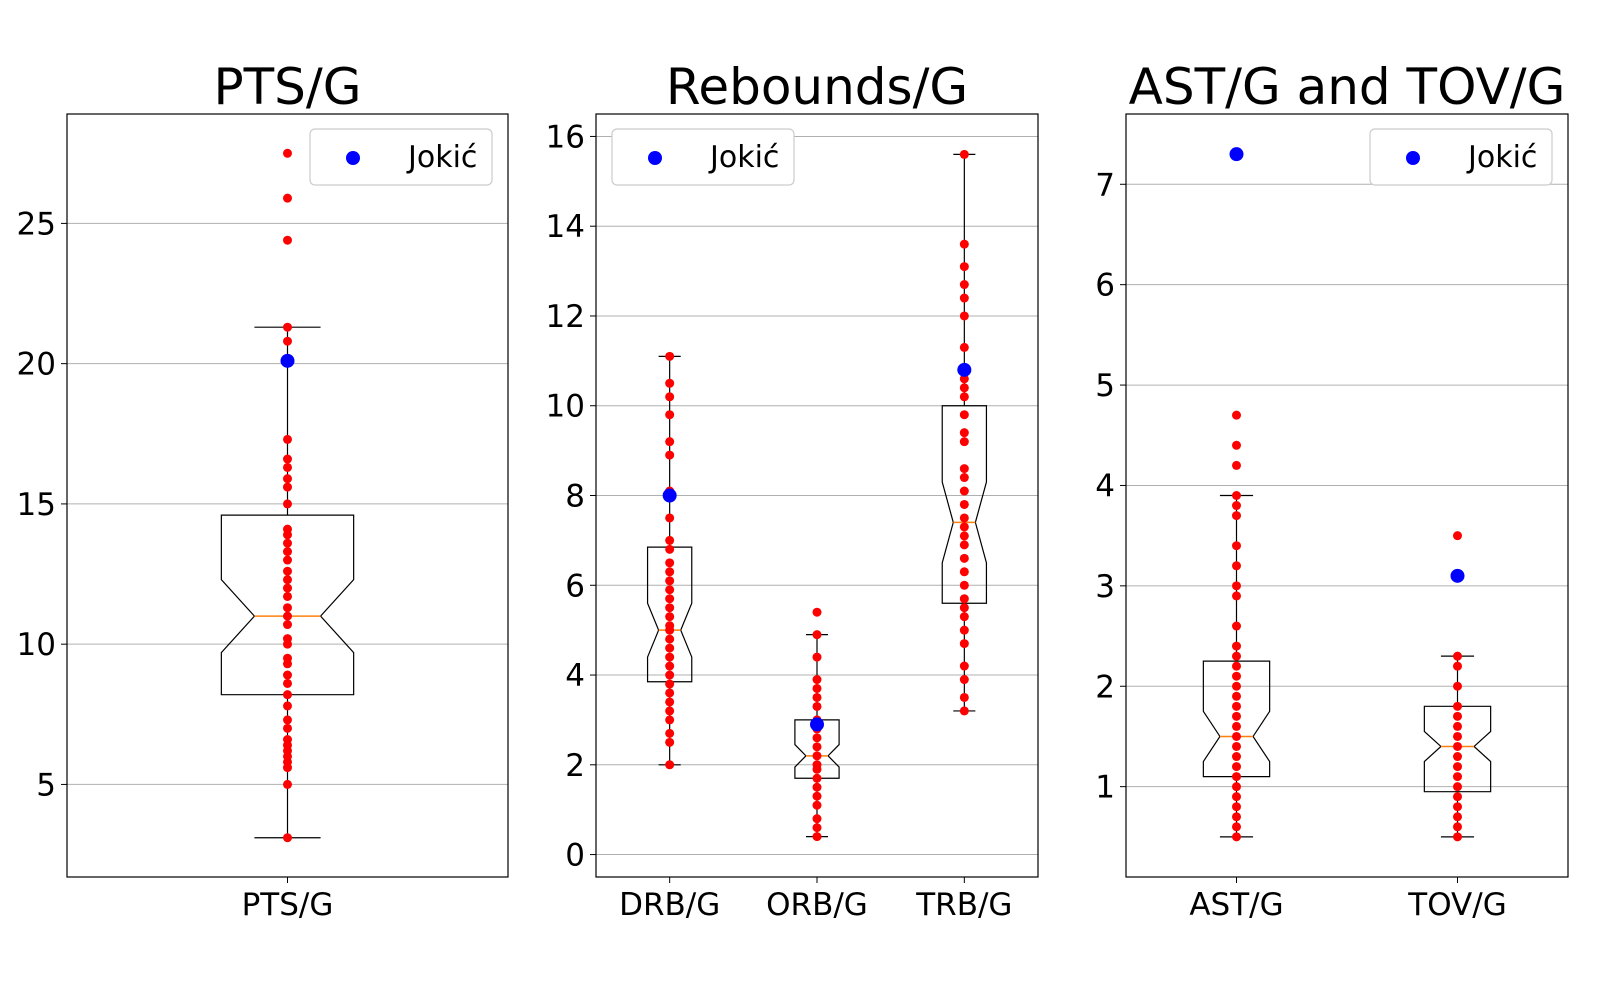 The image size is (1602, 982). What do you see at coordinates (565, 137) in the screenshot?
I see `y-tick-label: 16` at bounding box center [565, 137].